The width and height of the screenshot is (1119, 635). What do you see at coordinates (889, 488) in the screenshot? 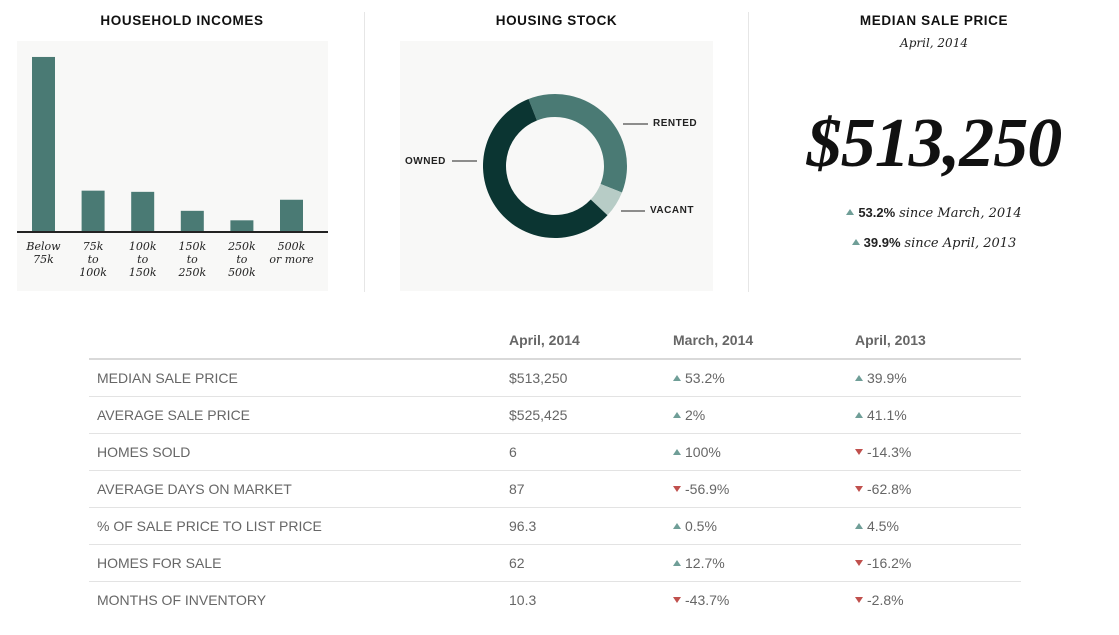
I see `change-value: -62.8%` at bounding box center [889, 488].